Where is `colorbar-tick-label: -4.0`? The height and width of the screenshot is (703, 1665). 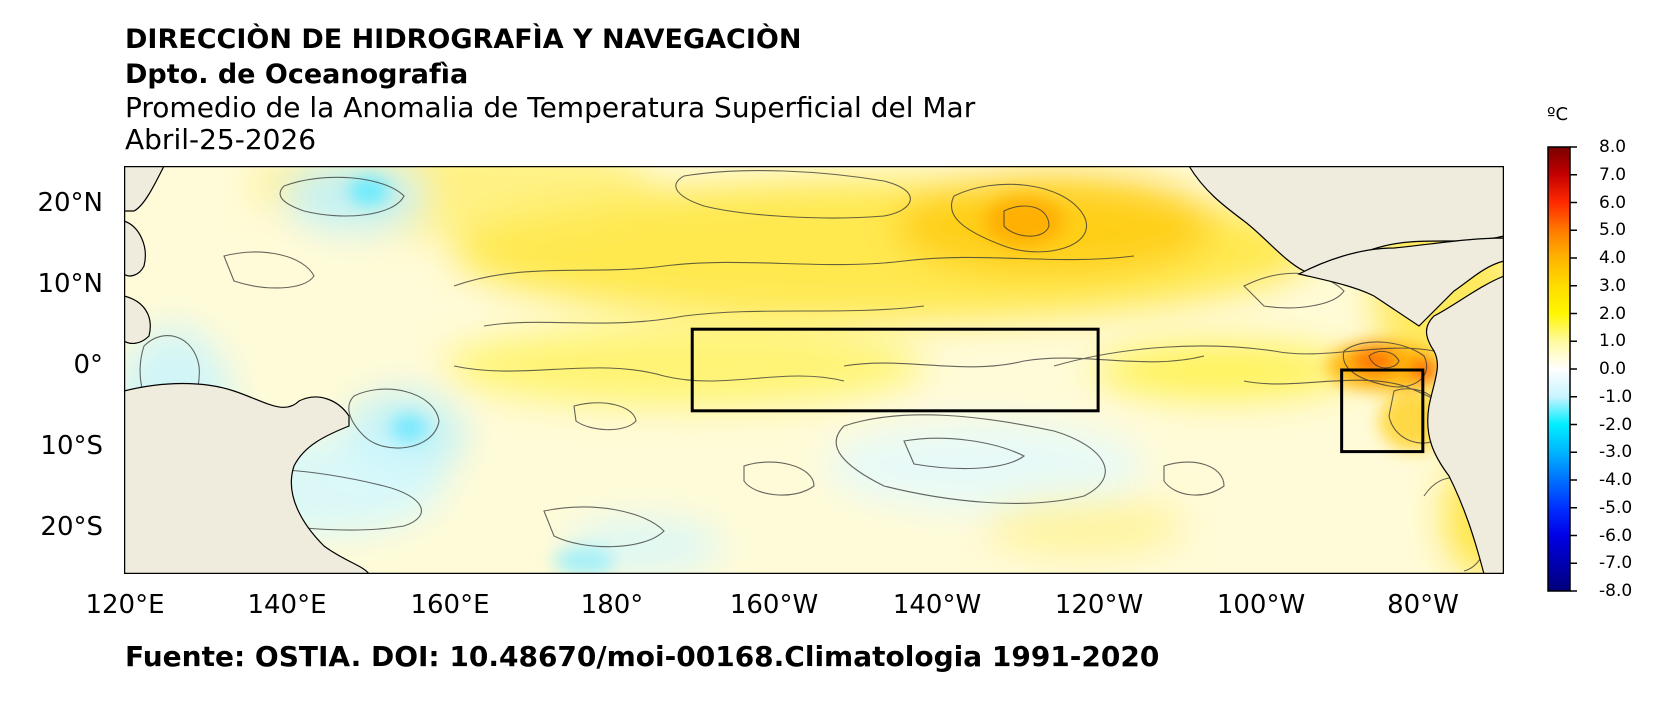 colorbar-tick-label: -4.0 is located at coordinates (1616, 480).